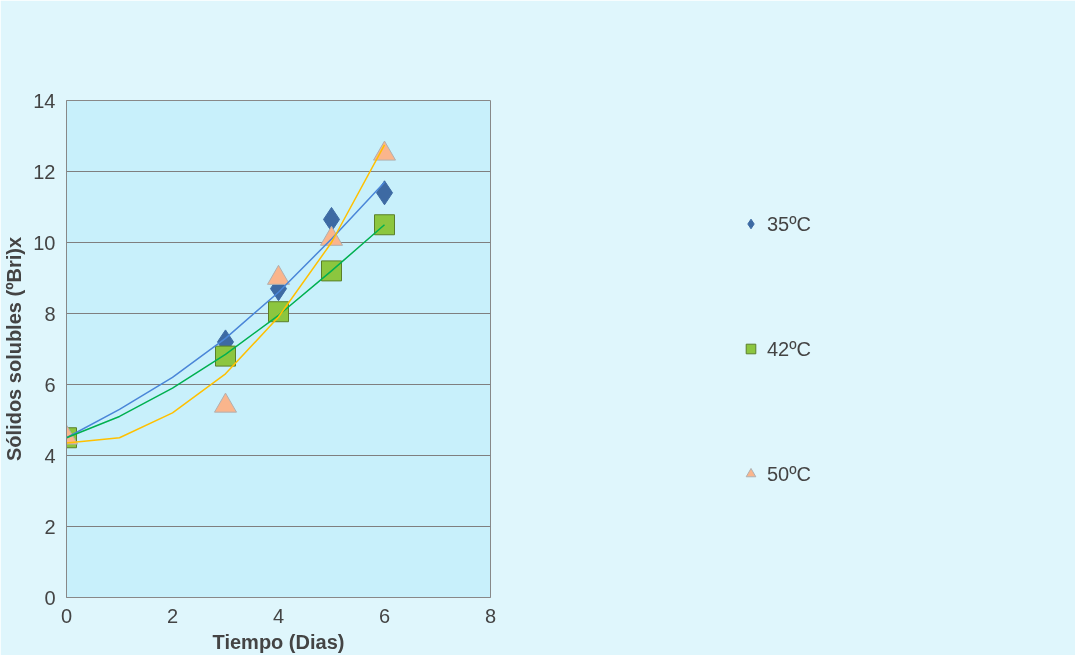 The image size is (1079, 659). Describe the element at coordinates (490, 615) in the screenshot. I see `x-tick-label: 8` at that location.